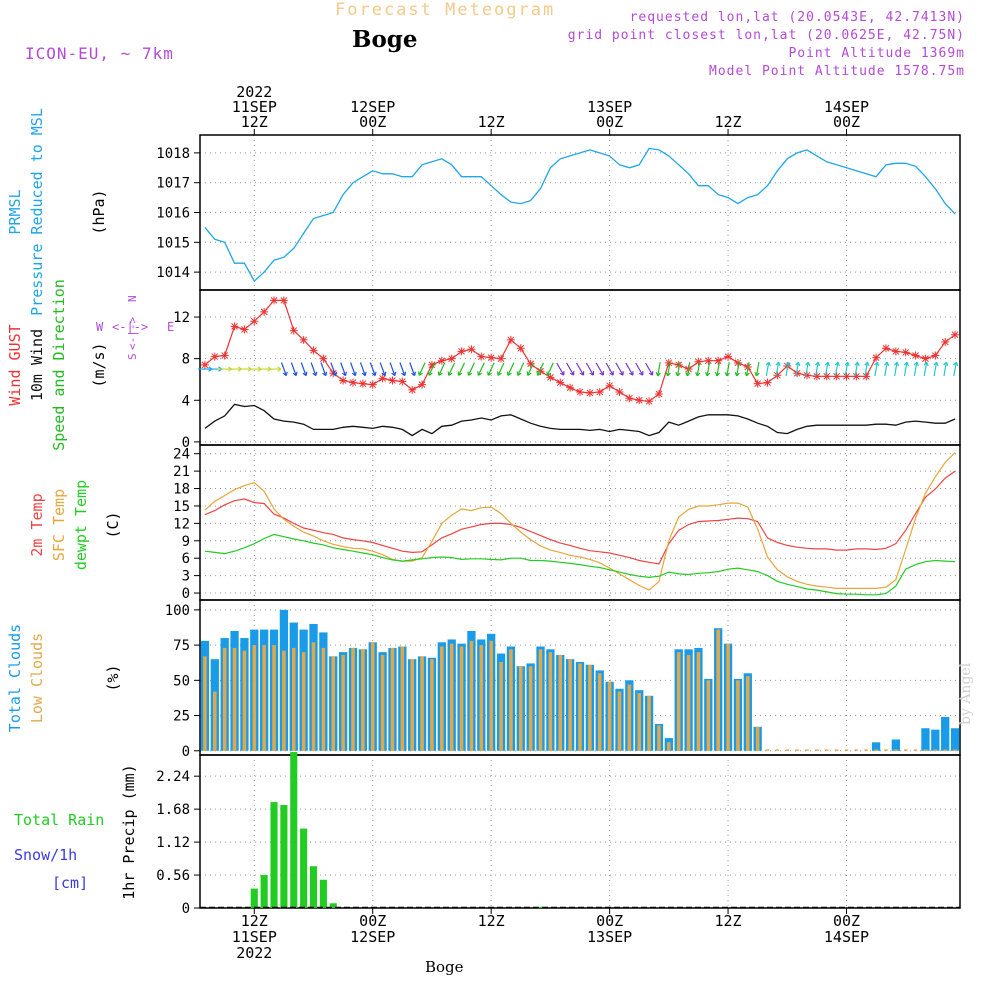 This screenshot has height=1004, width=1000. What do you see at coordinates (70, 883) in the screenshot?
I see `legend-snow-unit: [cm]` at bounding box center [70, 883].